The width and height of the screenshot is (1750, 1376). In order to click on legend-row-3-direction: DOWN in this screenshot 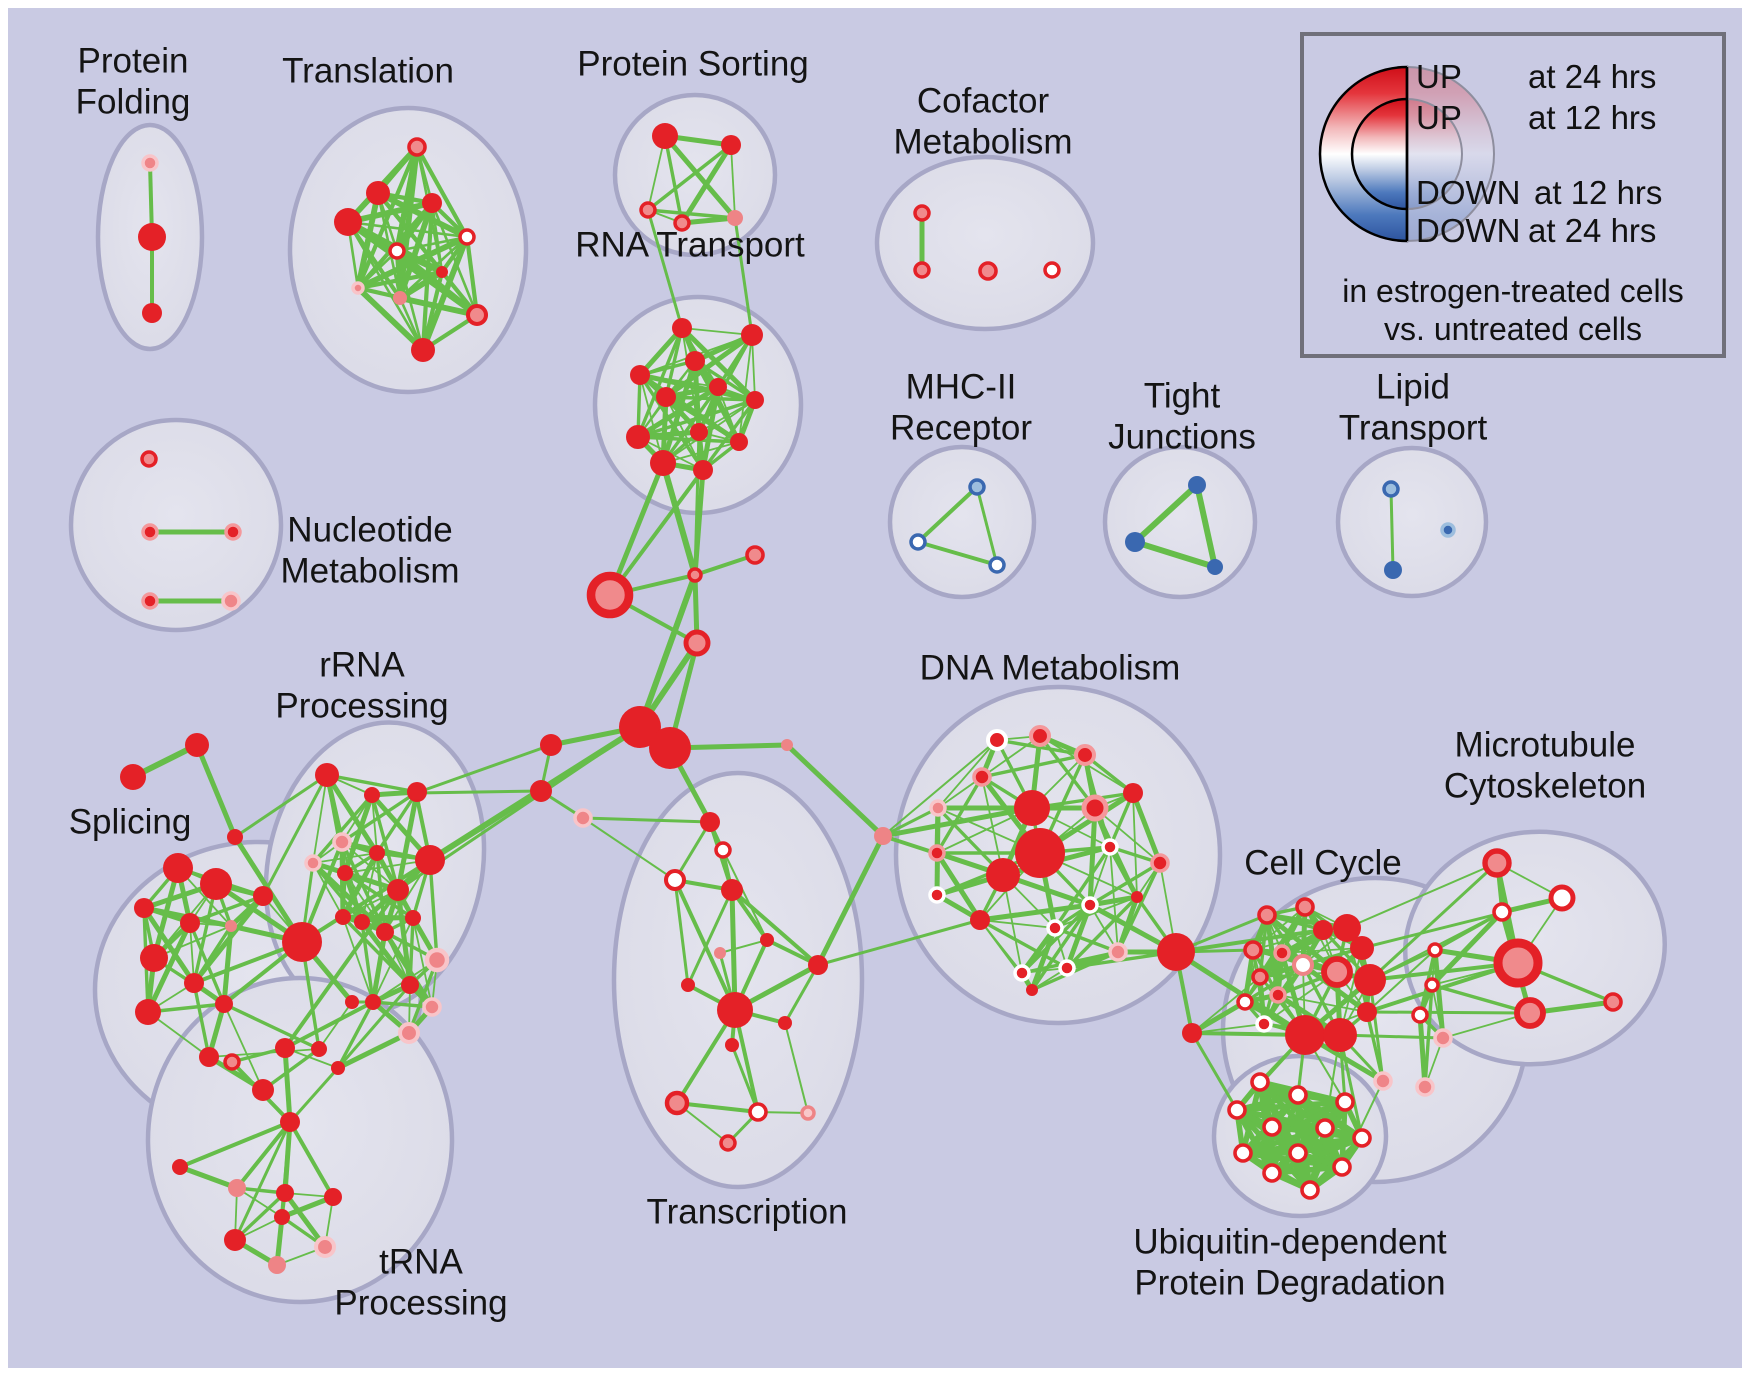, I will do `click(1468, 192)`.